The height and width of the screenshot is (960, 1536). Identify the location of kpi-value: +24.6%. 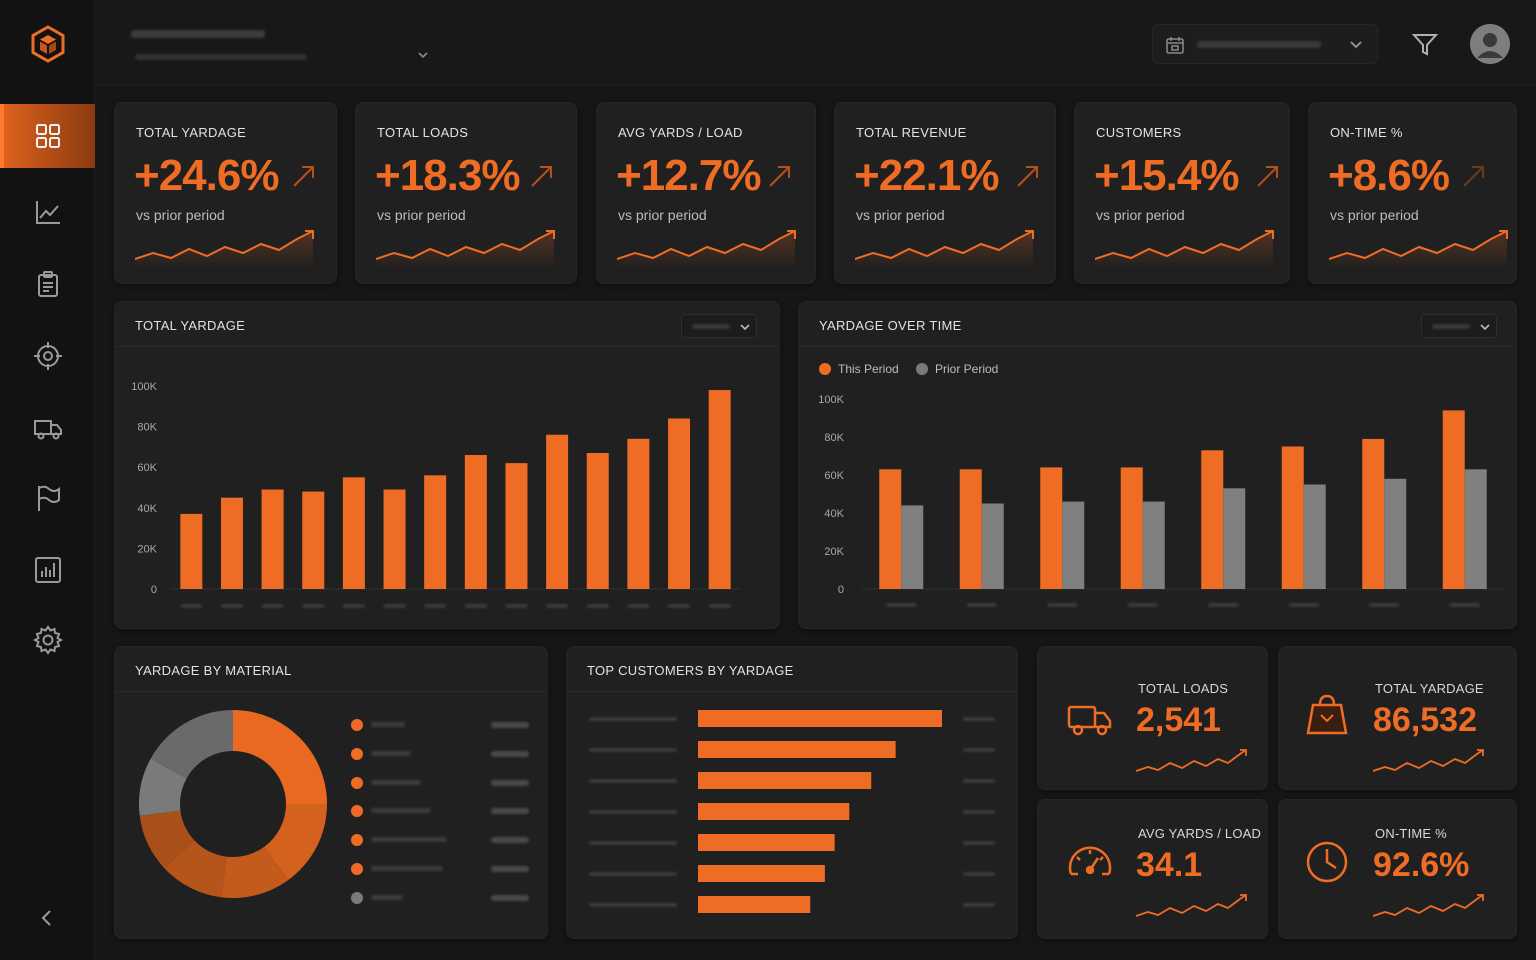
(206, 175).